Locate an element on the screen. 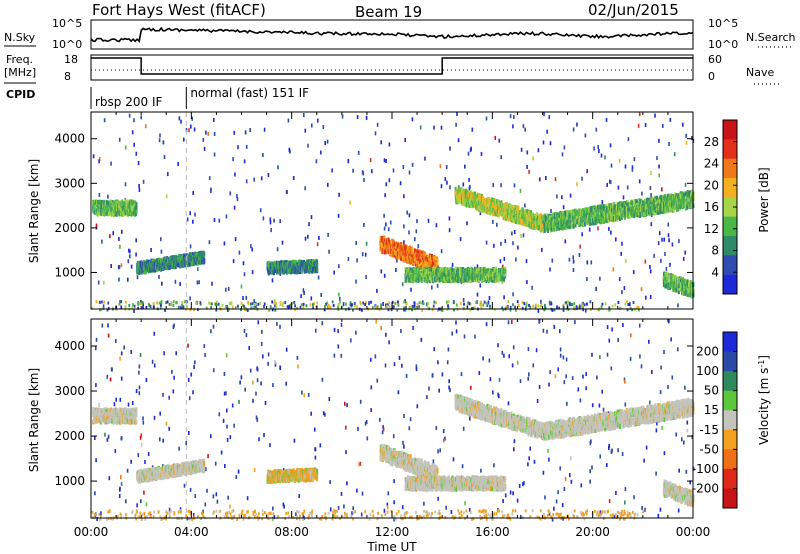 The height and width of the screenshot is (554, 800). nave-label: Nave is located at coordinates (760, 72).